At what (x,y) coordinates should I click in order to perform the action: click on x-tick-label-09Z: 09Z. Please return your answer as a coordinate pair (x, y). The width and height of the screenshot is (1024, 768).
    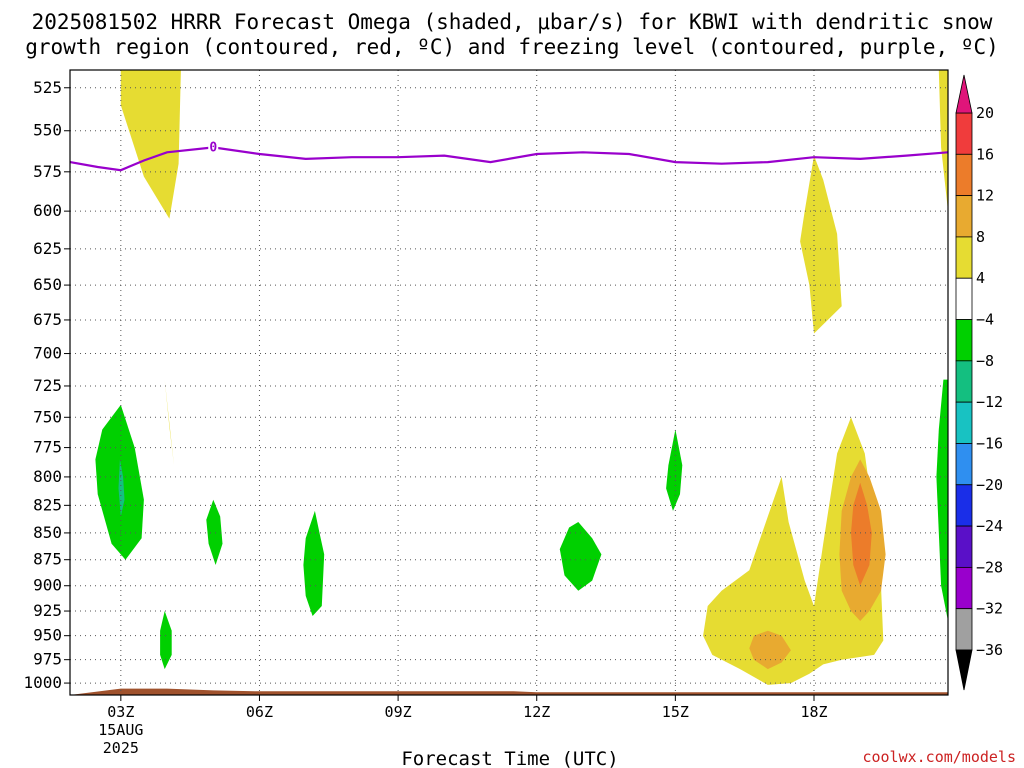
    Looking at the image, I should click on (398, 712).